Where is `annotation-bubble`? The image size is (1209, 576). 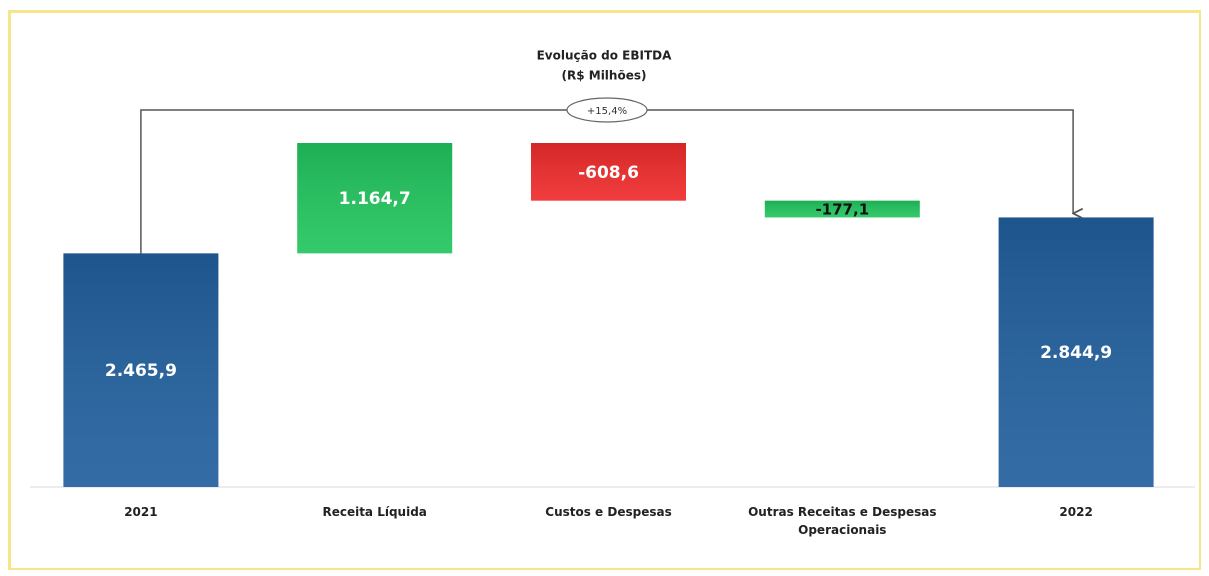 annotation-bubble is located at coordinates (607, 110).